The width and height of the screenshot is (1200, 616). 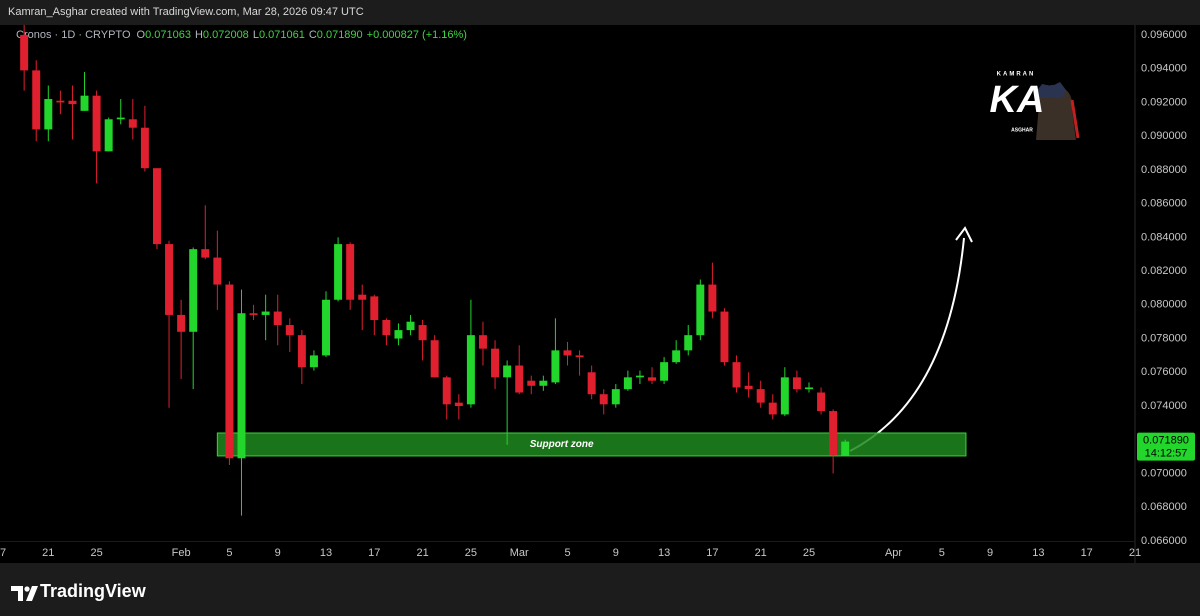 What do you see at coordinates (1164, 204) in the screenshot?
I see `y-tick-label: 0.086000` at bounding box center [1164, 204].